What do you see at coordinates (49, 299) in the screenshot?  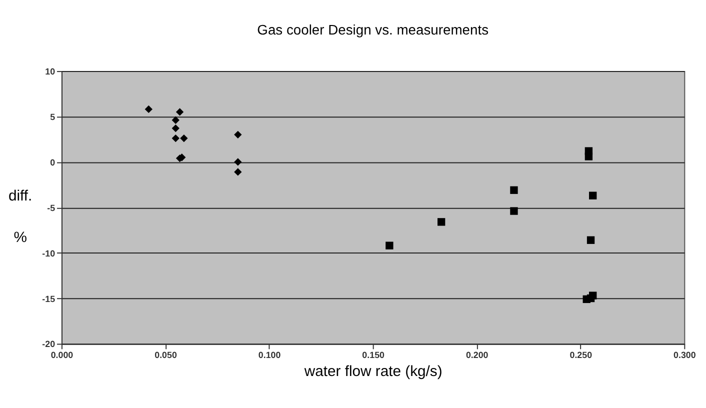 I see `y-tick-label: -15` at bounding box center [49, 299].